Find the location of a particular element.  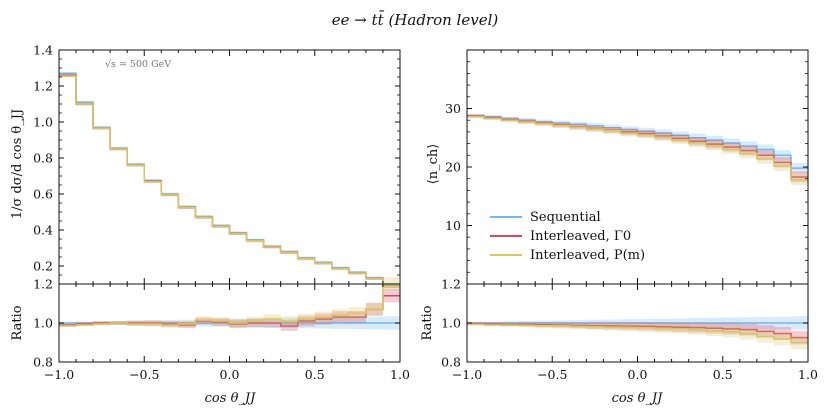

left-ratio-ylabel: Ratio is located at coordinates (17, 322).